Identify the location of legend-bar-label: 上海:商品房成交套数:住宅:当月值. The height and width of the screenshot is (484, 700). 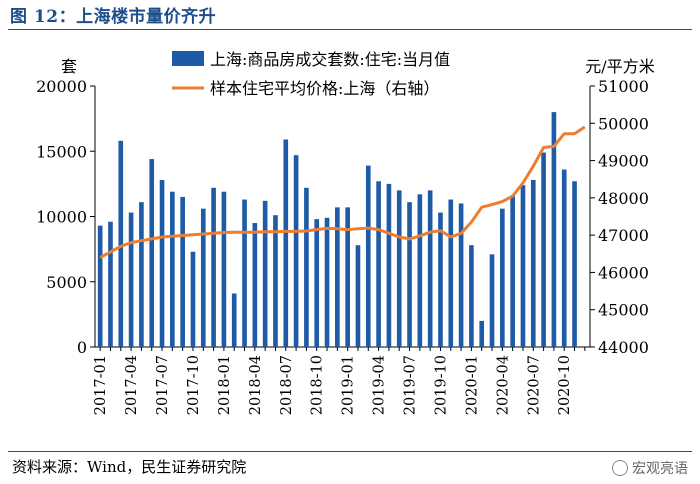
(330, 59).